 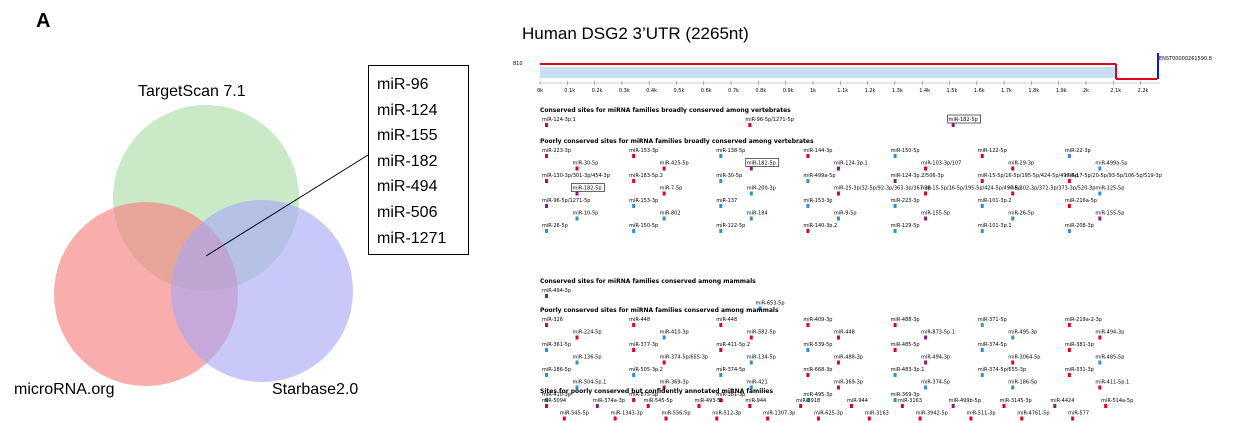 What do you see at coordinates (1109, 358) in the screenshot?
I see `site-label: miR-485-5p` at bounding box center [1109, 358].